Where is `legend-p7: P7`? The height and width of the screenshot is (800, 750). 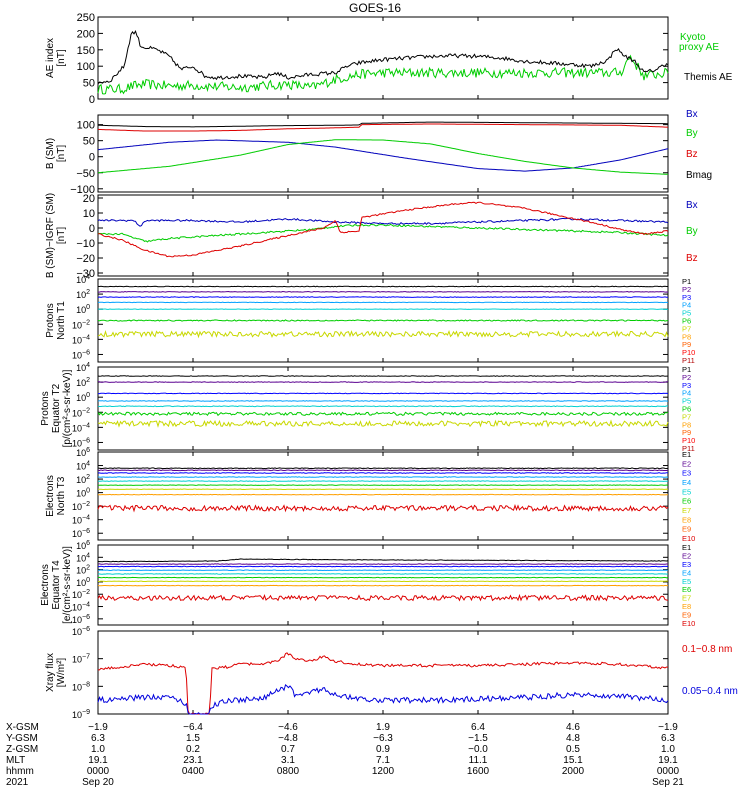 legend-p7: P7 is located at coordinates (686, 328).